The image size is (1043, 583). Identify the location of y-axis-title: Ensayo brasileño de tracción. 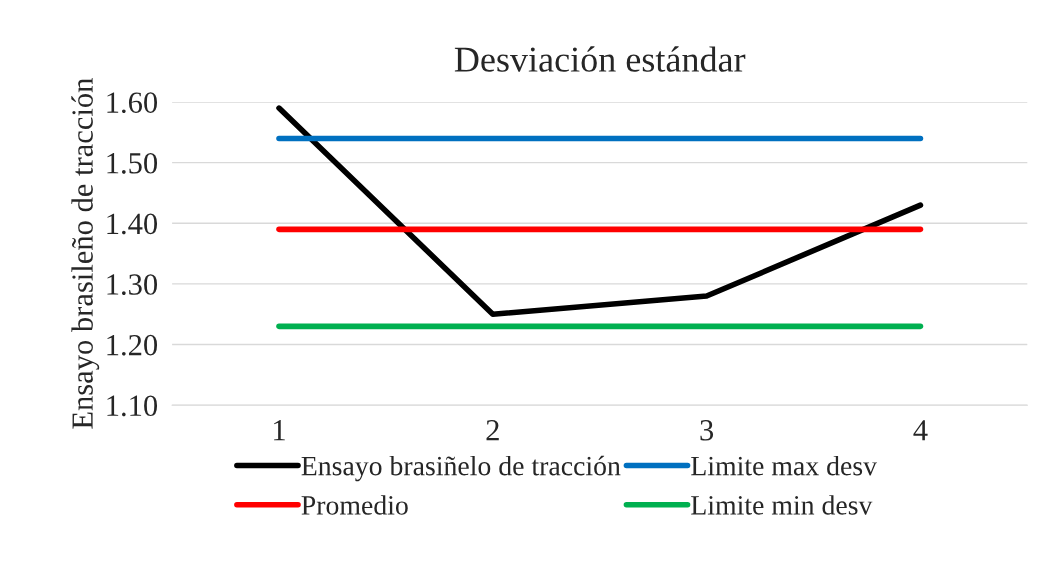
(85, 253).